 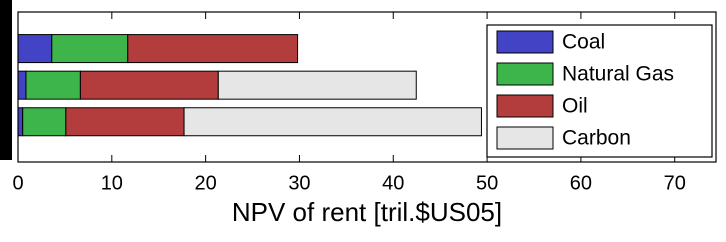 I want to click on x-tick-label: 70, so click(x=675, y=183).